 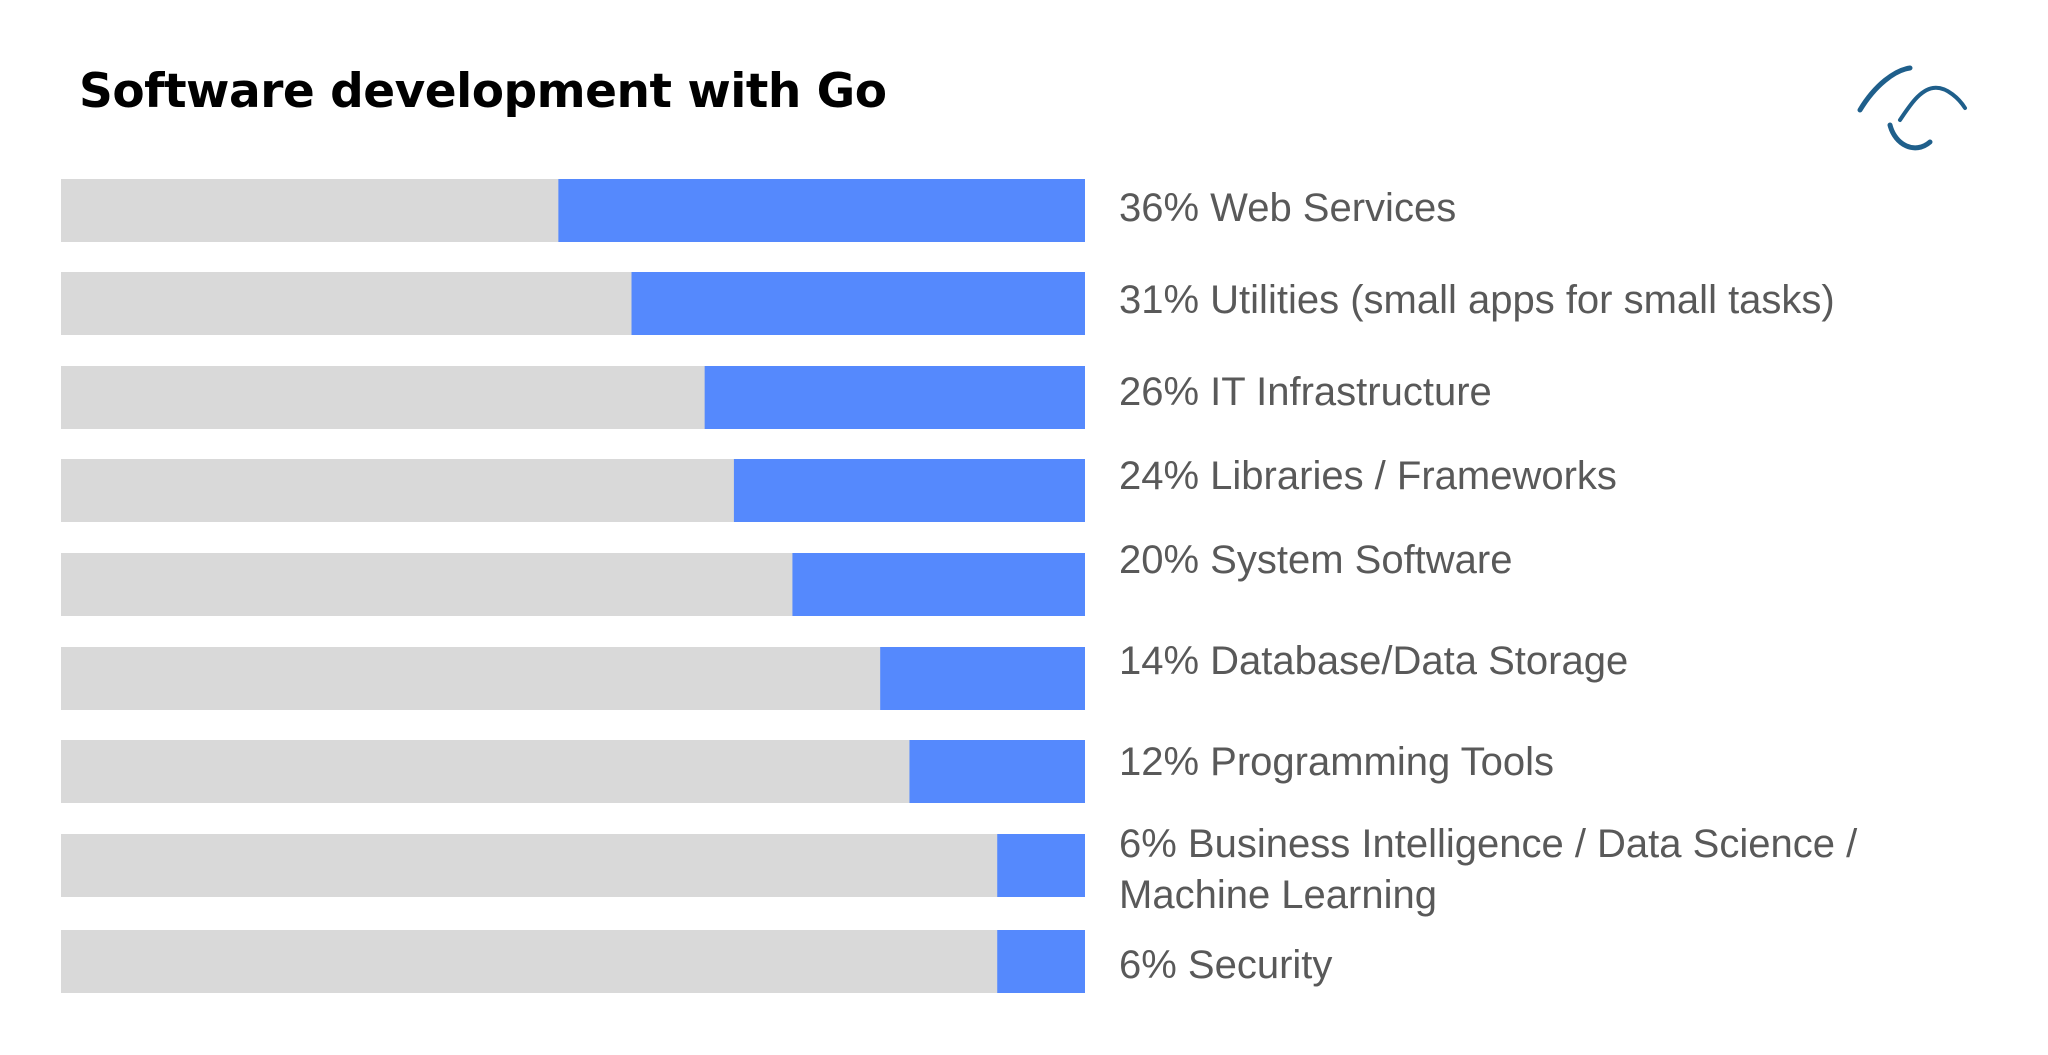 What do you see at coordinates (1368, 476) in the screenshot?
I see `bar-label: 24% Libraries / Frameworks` at bounding box center [1368, 476].